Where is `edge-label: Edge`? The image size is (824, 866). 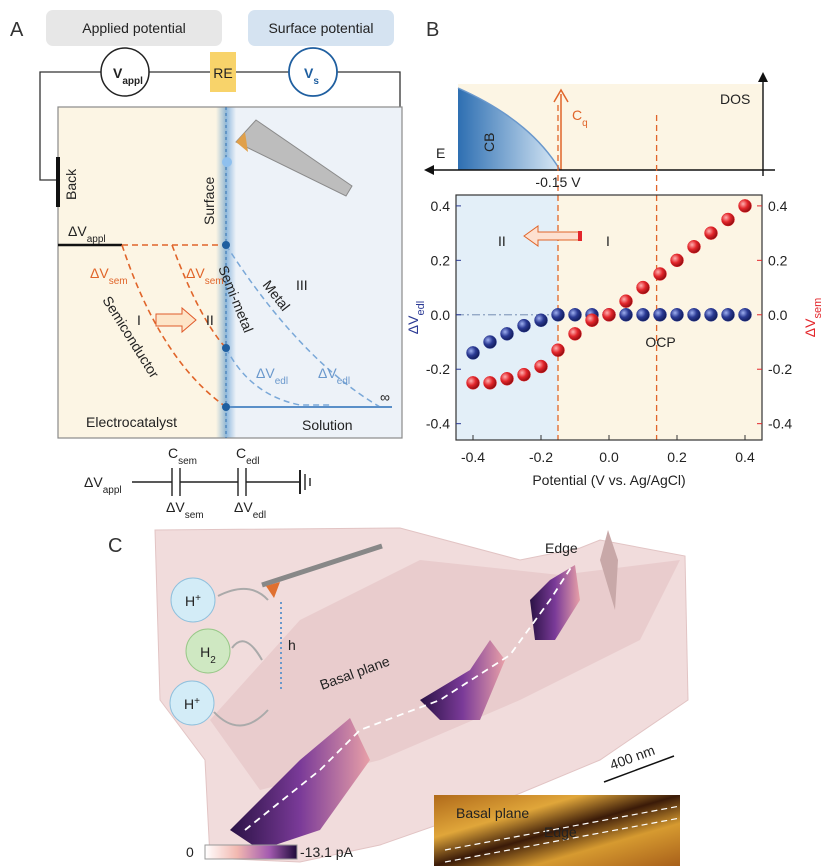 edge-label: Edge is located at coordinates (561, 548).